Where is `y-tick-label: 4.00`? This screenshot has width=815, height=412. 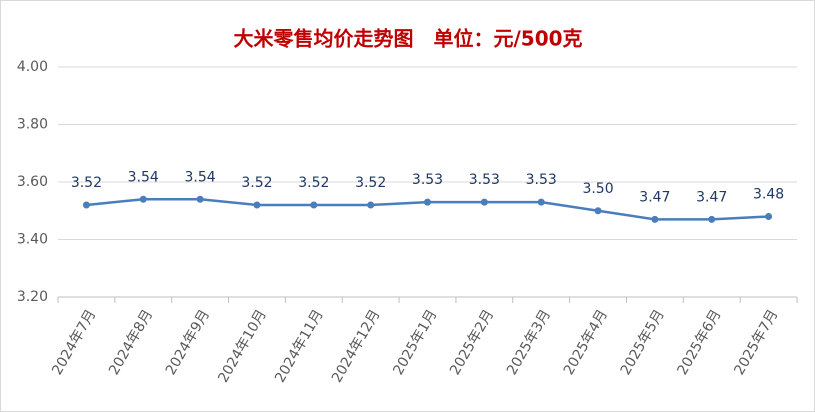
y-tick-label: 4.00 is located at coordinates (32, 67).